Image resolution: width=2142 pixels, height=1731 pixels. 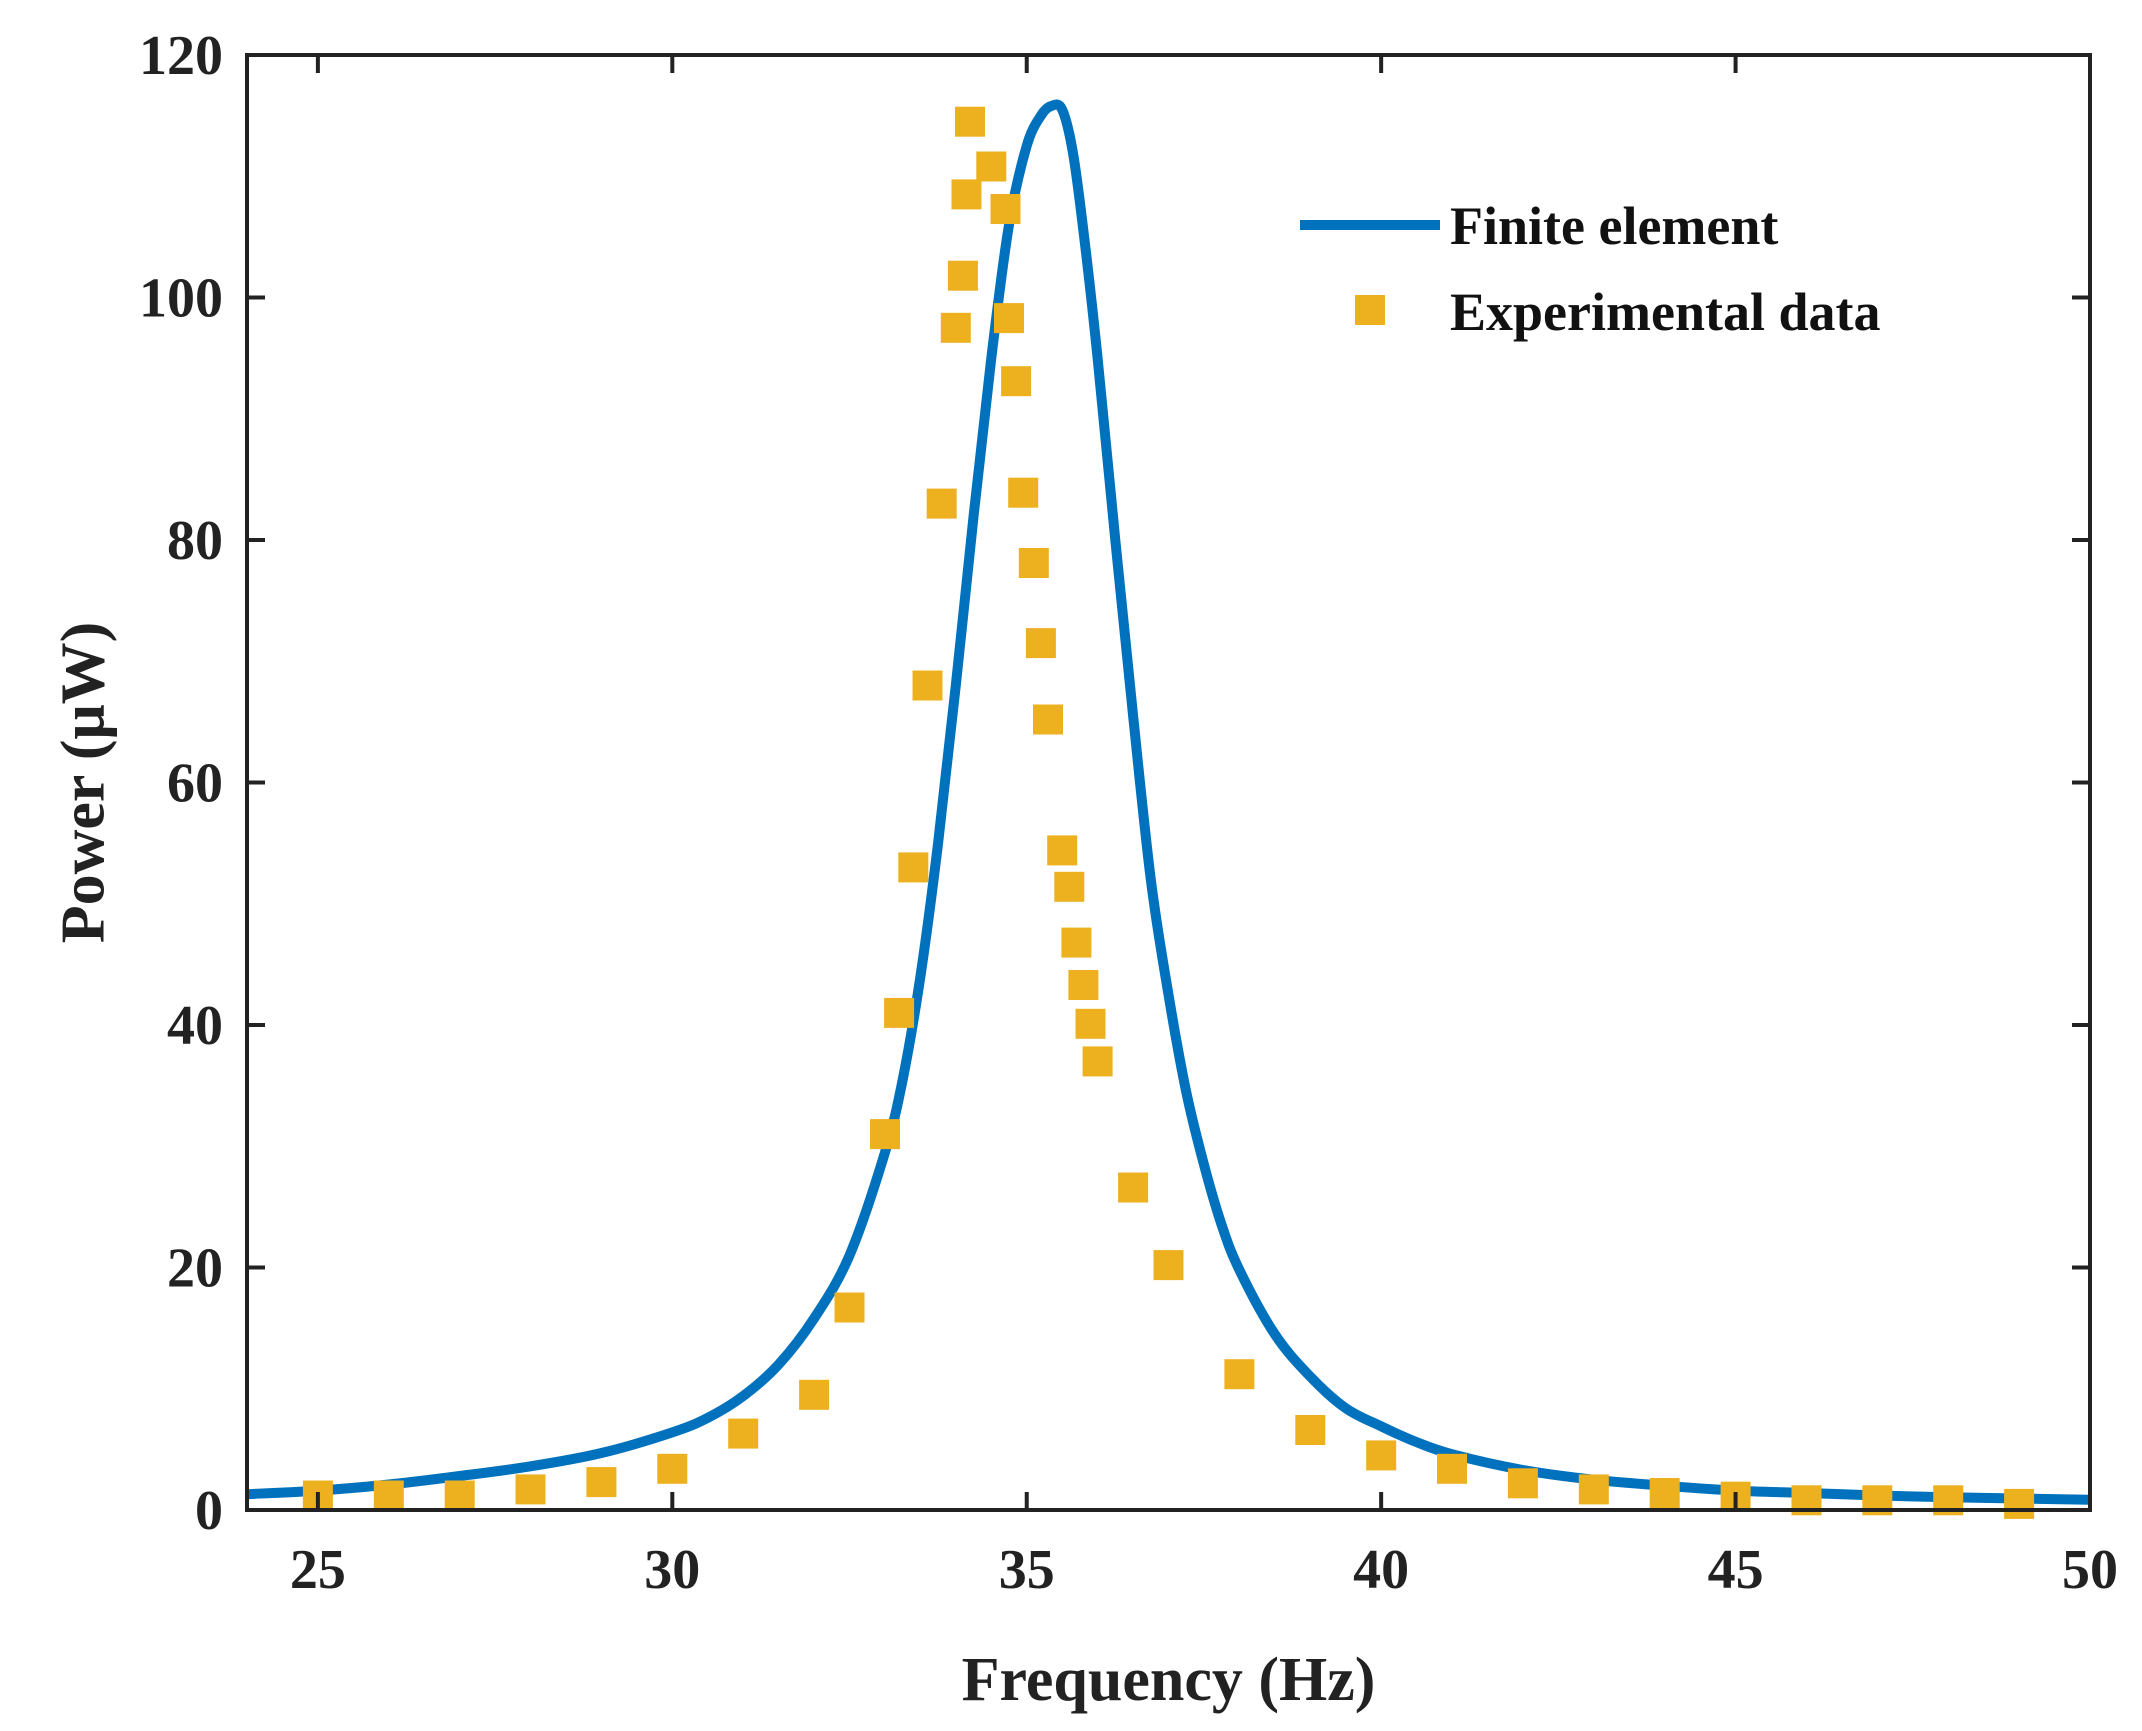 What do you see at coordinates (1027, 1570) in the screenshot?
I see `x-tick-label: 35` at bounding box center [1027, 1570].